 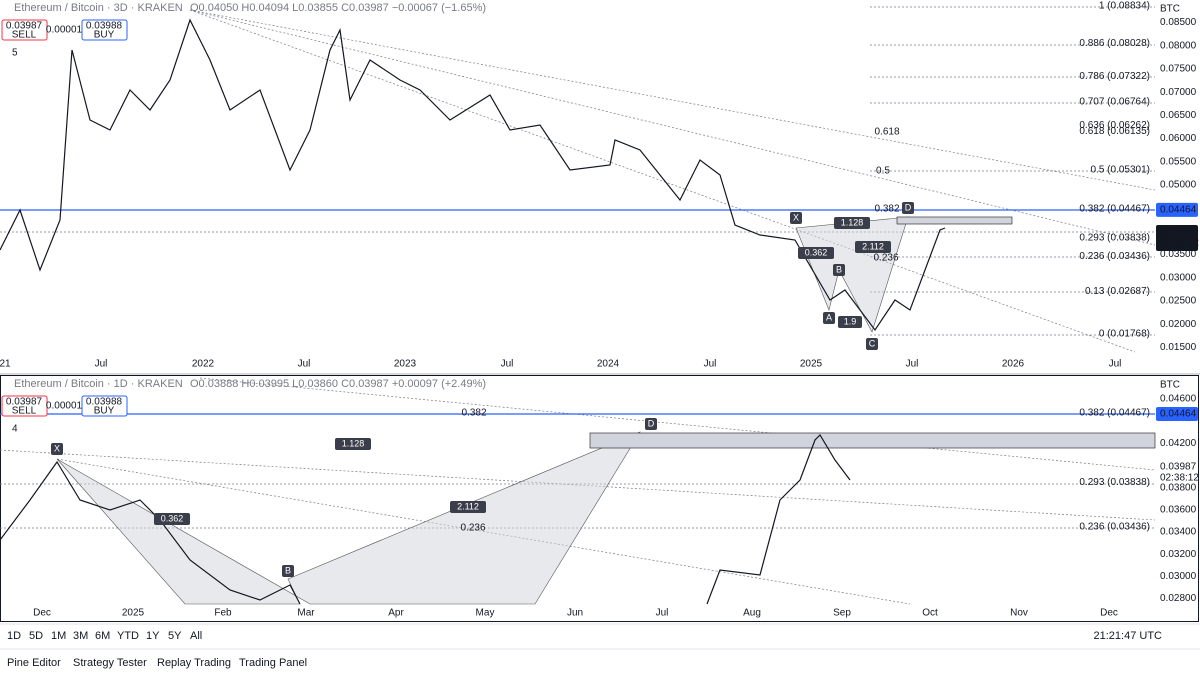 What do you see at coordinates (153, 636) in the screenshot?
I see `range-button: 1Y` at bounding box center [153, 636].